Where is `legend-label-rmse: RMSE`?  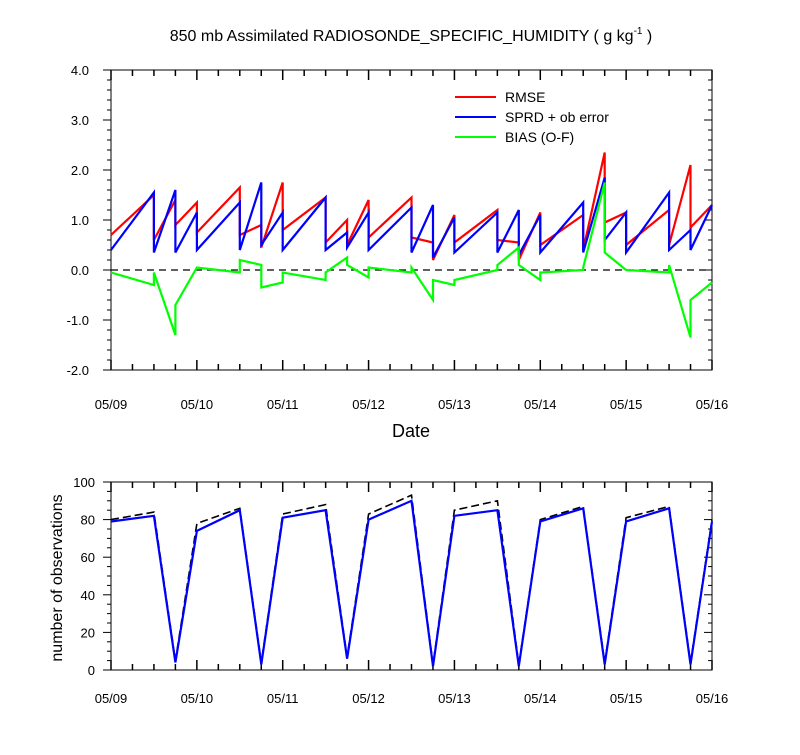
legend-label-rmse: RMSE is located at coordinates (525, 97).